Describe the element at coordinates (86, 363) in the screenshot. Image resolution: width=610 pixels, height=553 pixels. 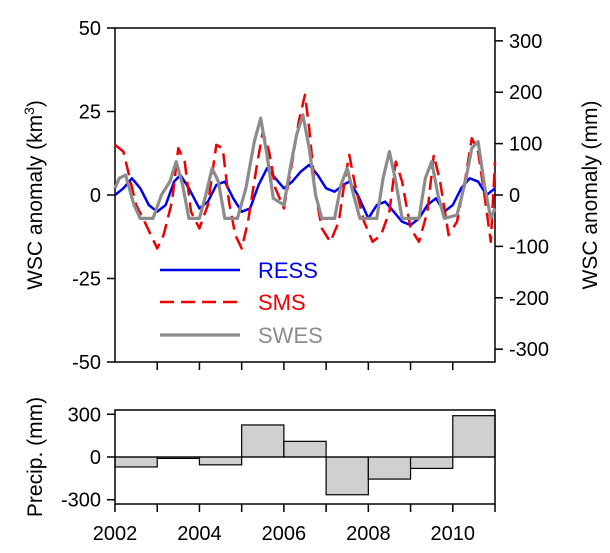
I see `y-tick-label-left: -50` at that location.